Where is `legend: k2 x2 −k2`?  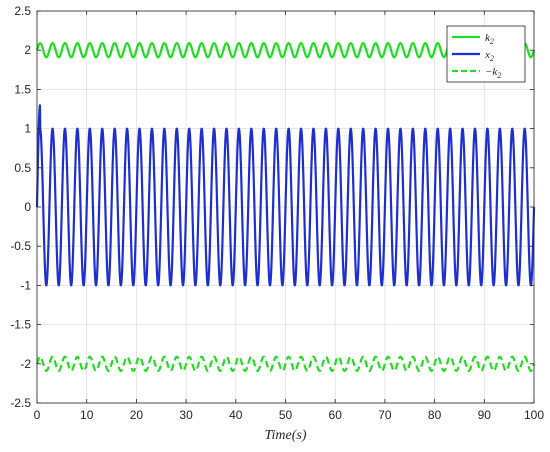 legend: k2 x2 −k2 is located at coordinates (486, 54).